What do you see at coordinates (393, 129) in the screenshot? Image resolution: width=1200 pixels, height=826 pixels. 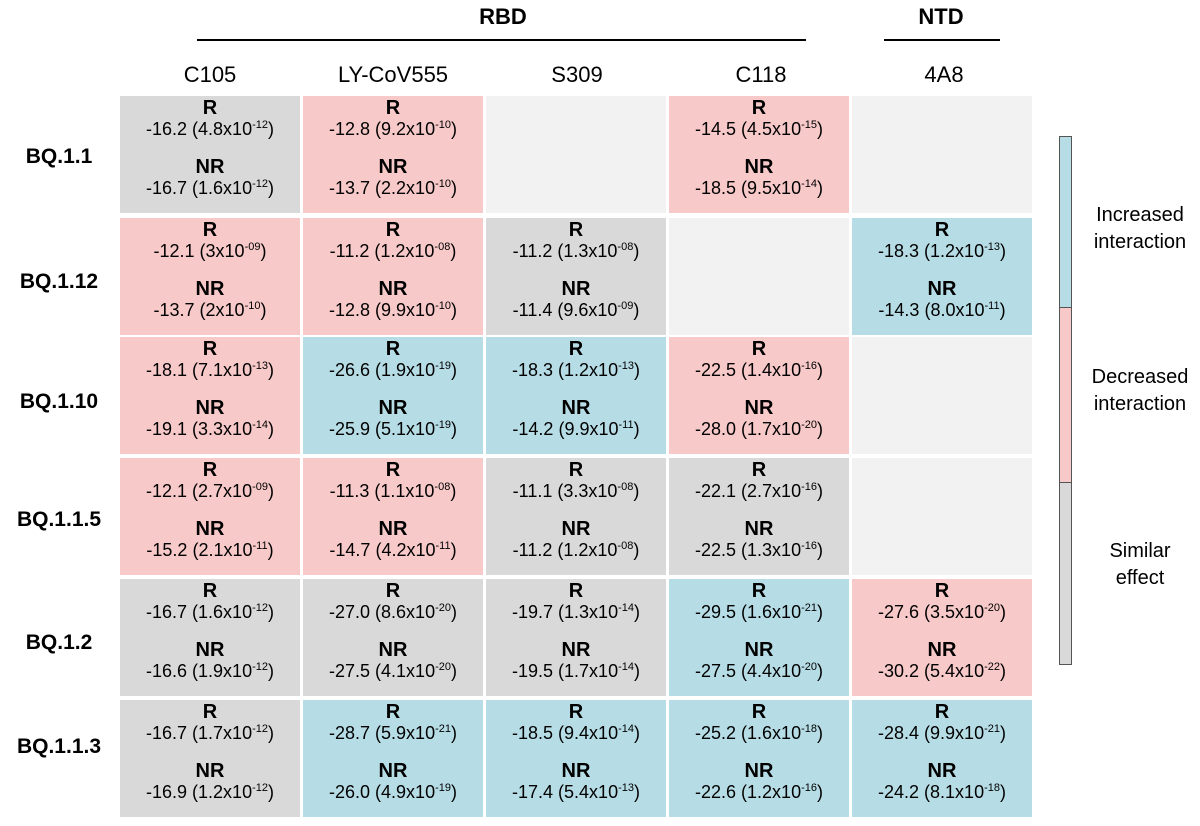 I see `r-value: -12.8 (9.2x10-10)` at bounding box center [393, 129].